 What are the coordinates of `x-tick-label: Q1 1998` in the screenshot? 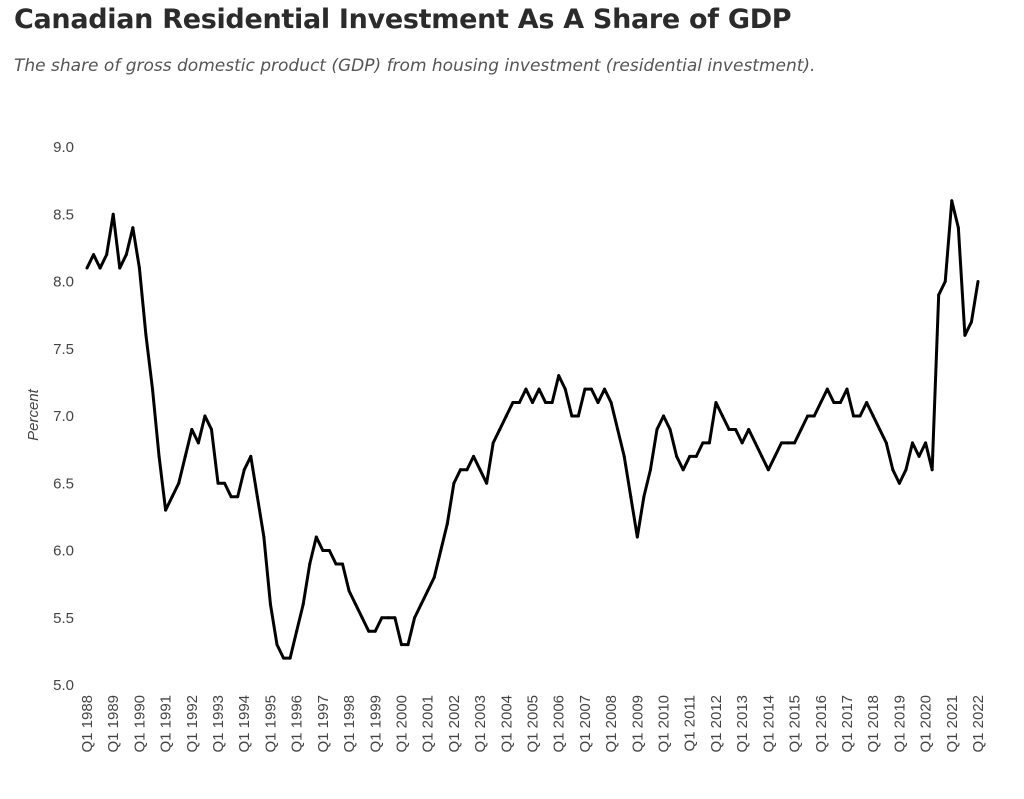 It's located at (349, 724).